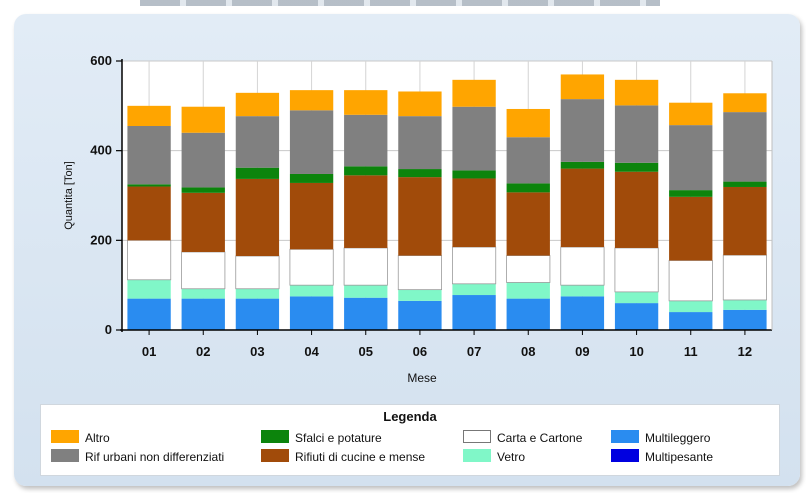  What do you see at coordinates (745, 351) in the screenshot?
I see `x-tick-label: 12` at bounding box center [745, 351].